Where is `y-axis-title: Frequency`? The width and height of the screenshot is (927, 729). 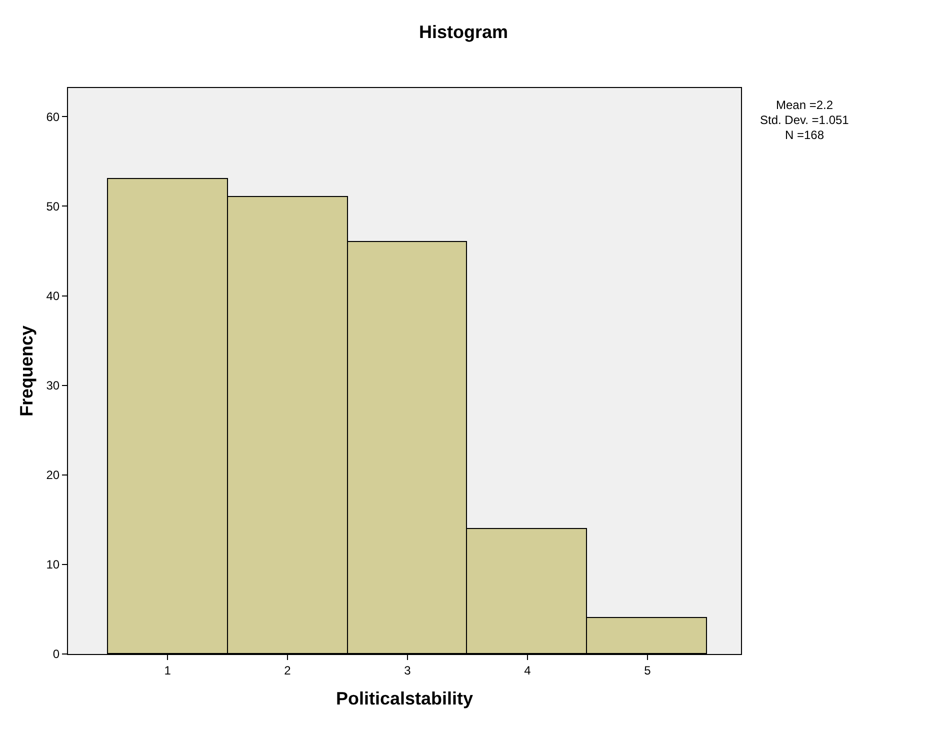
y-axis-title: Frequency is located at coordinates (26, 371).